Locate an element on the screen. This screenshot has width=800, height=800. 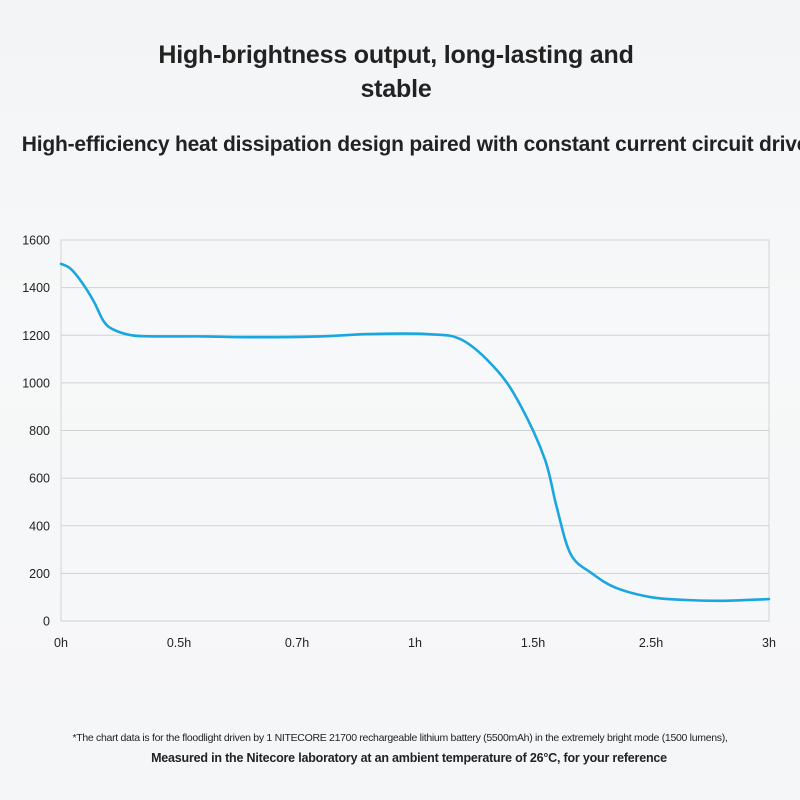
x-tick-label: 0h is located at coordinates (61, 643).